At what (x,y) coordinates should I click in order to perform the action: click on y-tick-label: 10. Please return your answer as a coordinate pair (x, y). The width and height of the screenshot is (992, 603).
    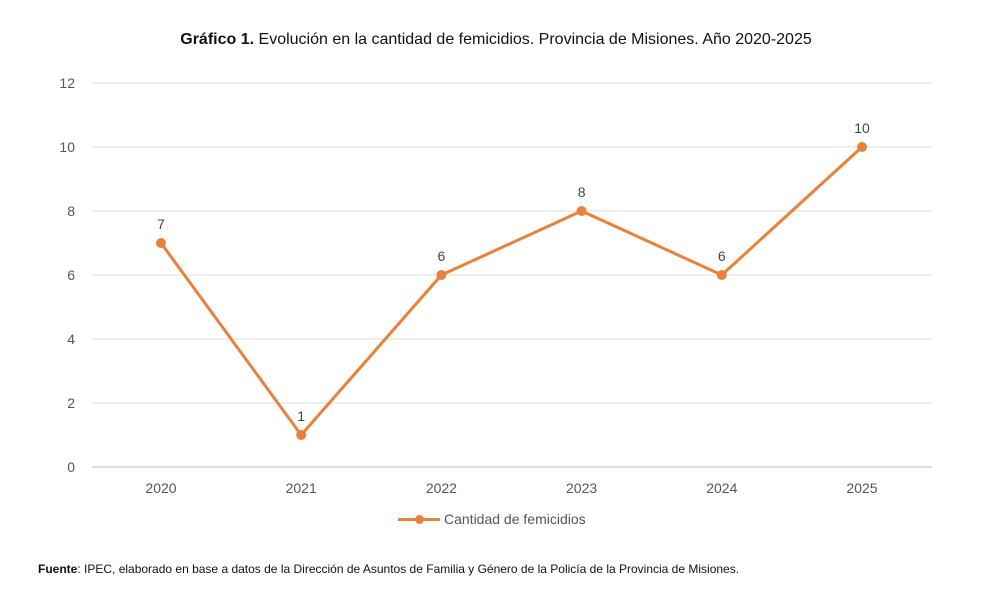
    Looking at the image, I should click on (67, 147).